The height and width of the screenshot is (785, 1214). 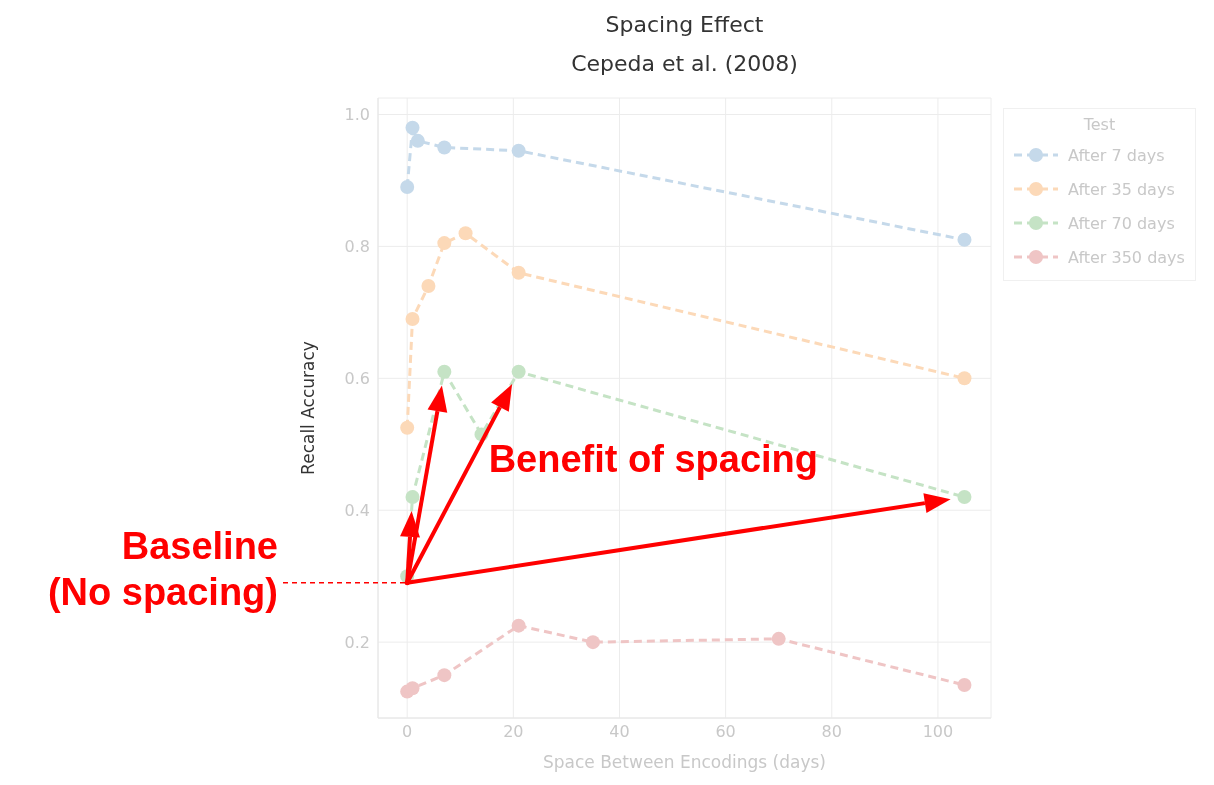 What do you see at coordinates (162, 568) in the screenshot?
I see `annotation: Baseline (No spacing)` at bounding box center [162, 568].